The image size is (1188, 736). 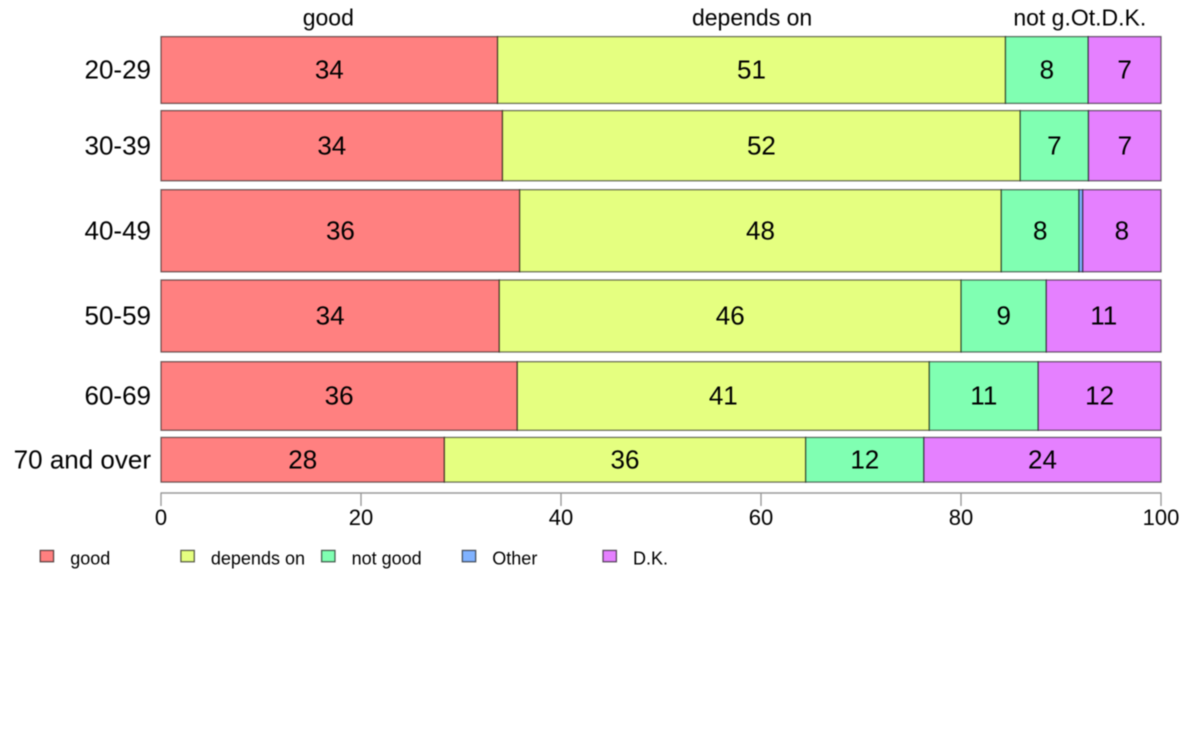 I want to click on svg-text: 48, so click(x=760, y=230).